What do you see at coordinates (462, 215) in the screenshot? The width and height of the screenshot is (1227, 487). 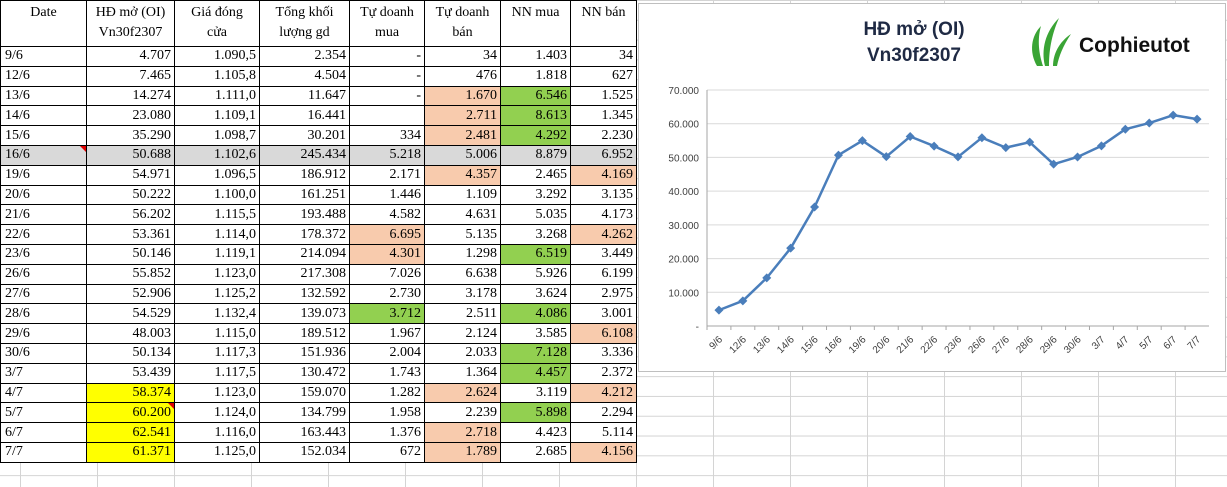 I see `cell-td-ban: 4.631` at bounding box center [462, 215].